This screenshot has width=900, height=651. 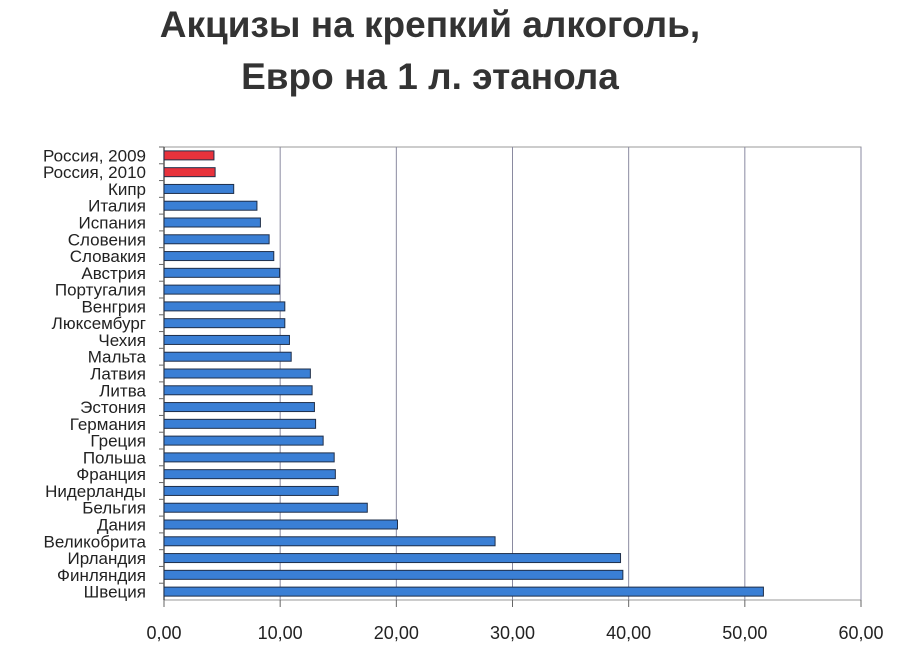 I want to click on category-label: Германия, so click(x=108, y=424).